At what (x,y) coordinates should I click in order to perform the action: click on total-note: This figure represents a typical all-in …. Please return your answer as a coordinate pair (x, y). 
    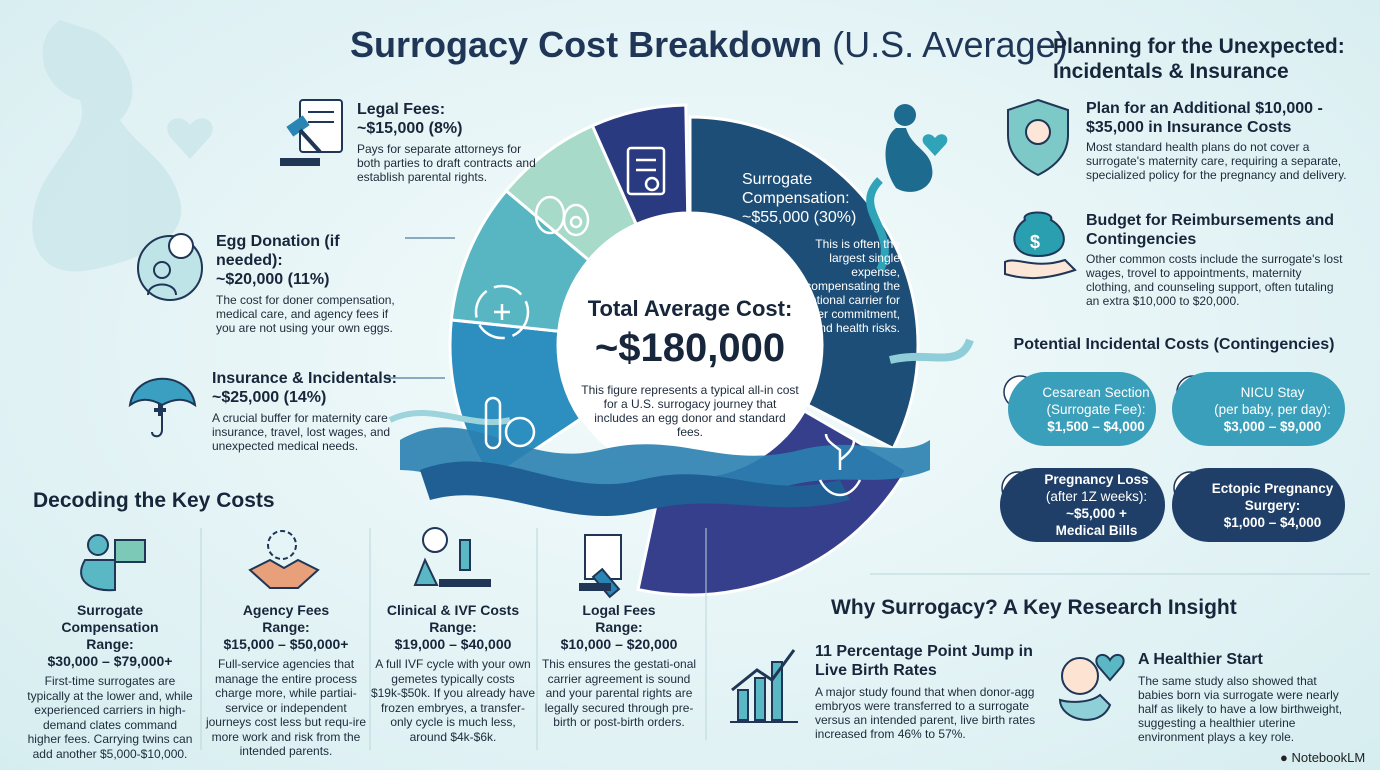
    Looking at the image, I should click on (690, 411).